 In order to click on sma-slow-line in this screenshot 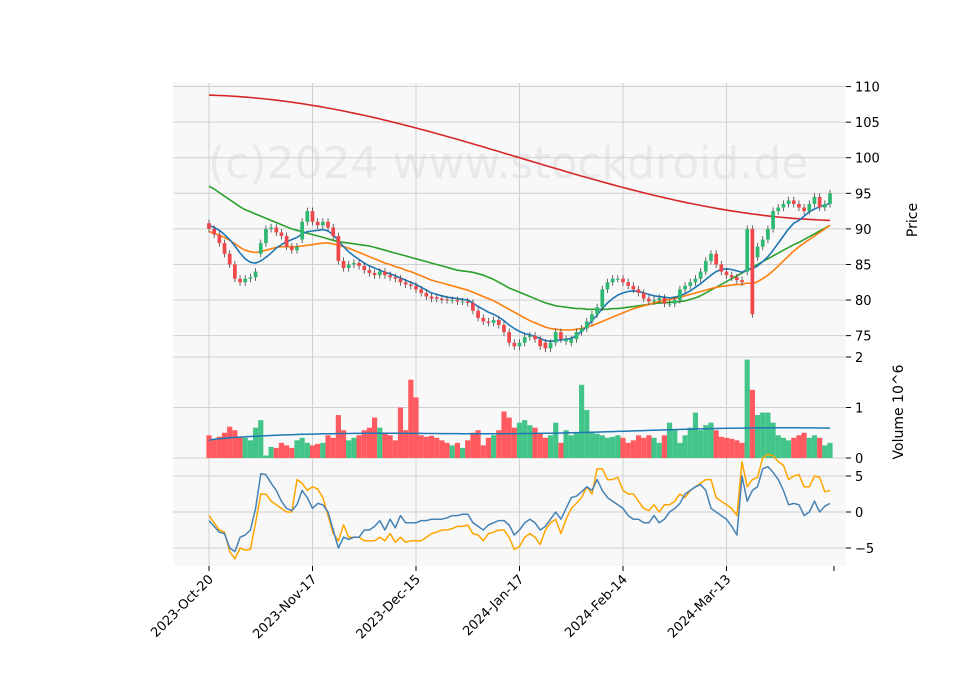, I will do `click(519, 248)`.